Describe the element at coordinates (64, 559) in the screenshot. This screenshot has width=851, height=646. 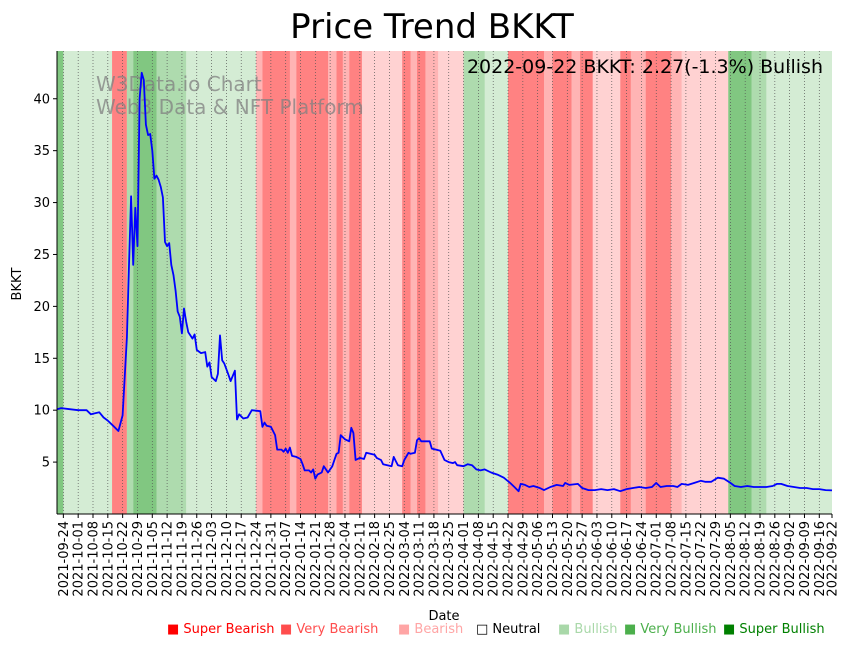
I see `x-tick-label: 2021-09-24` at that location.